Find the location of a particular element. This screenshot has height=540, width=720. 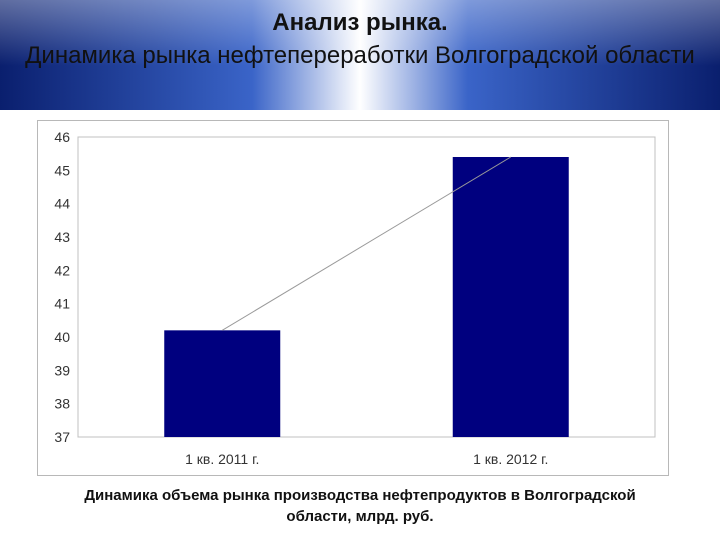

trendline is located at coordinates (366, 243).